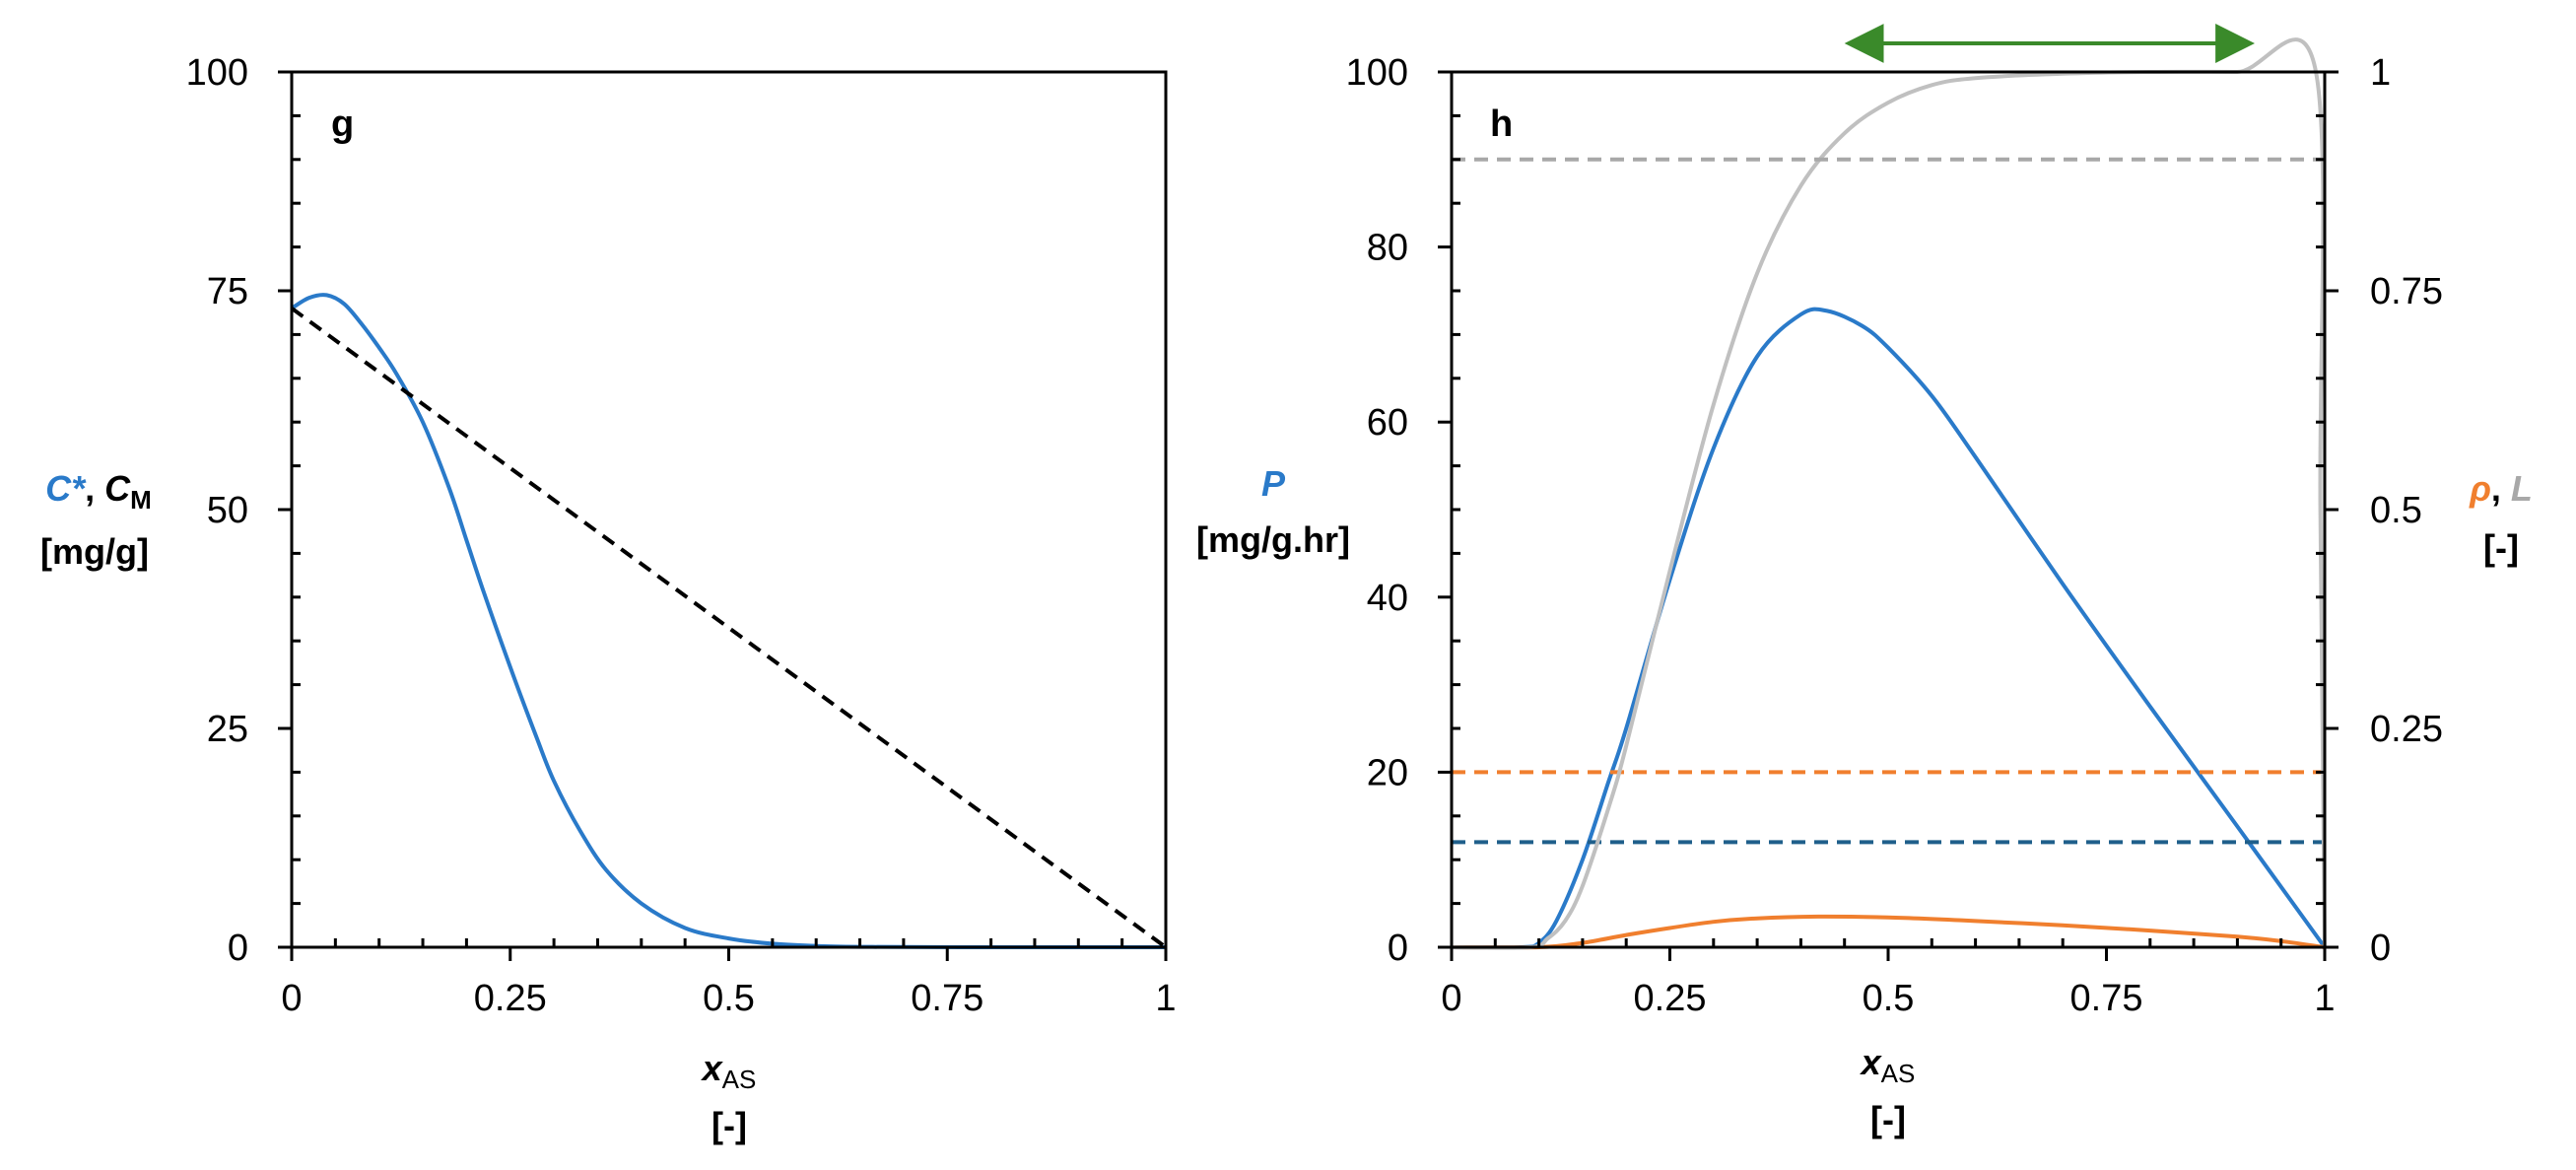 This screenshot has width=2576, height=1170. I want to click on series-rho-curve, so click(1888, 932).